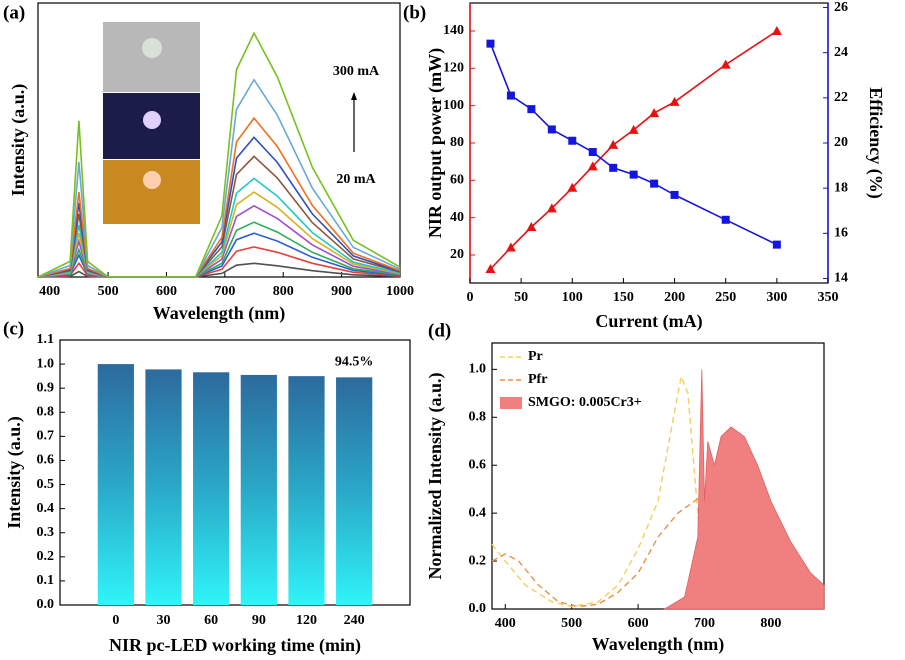  Describe the element at coordinates (341, 291) in the screenshot. I see `x-tick-label: 900` at that location.